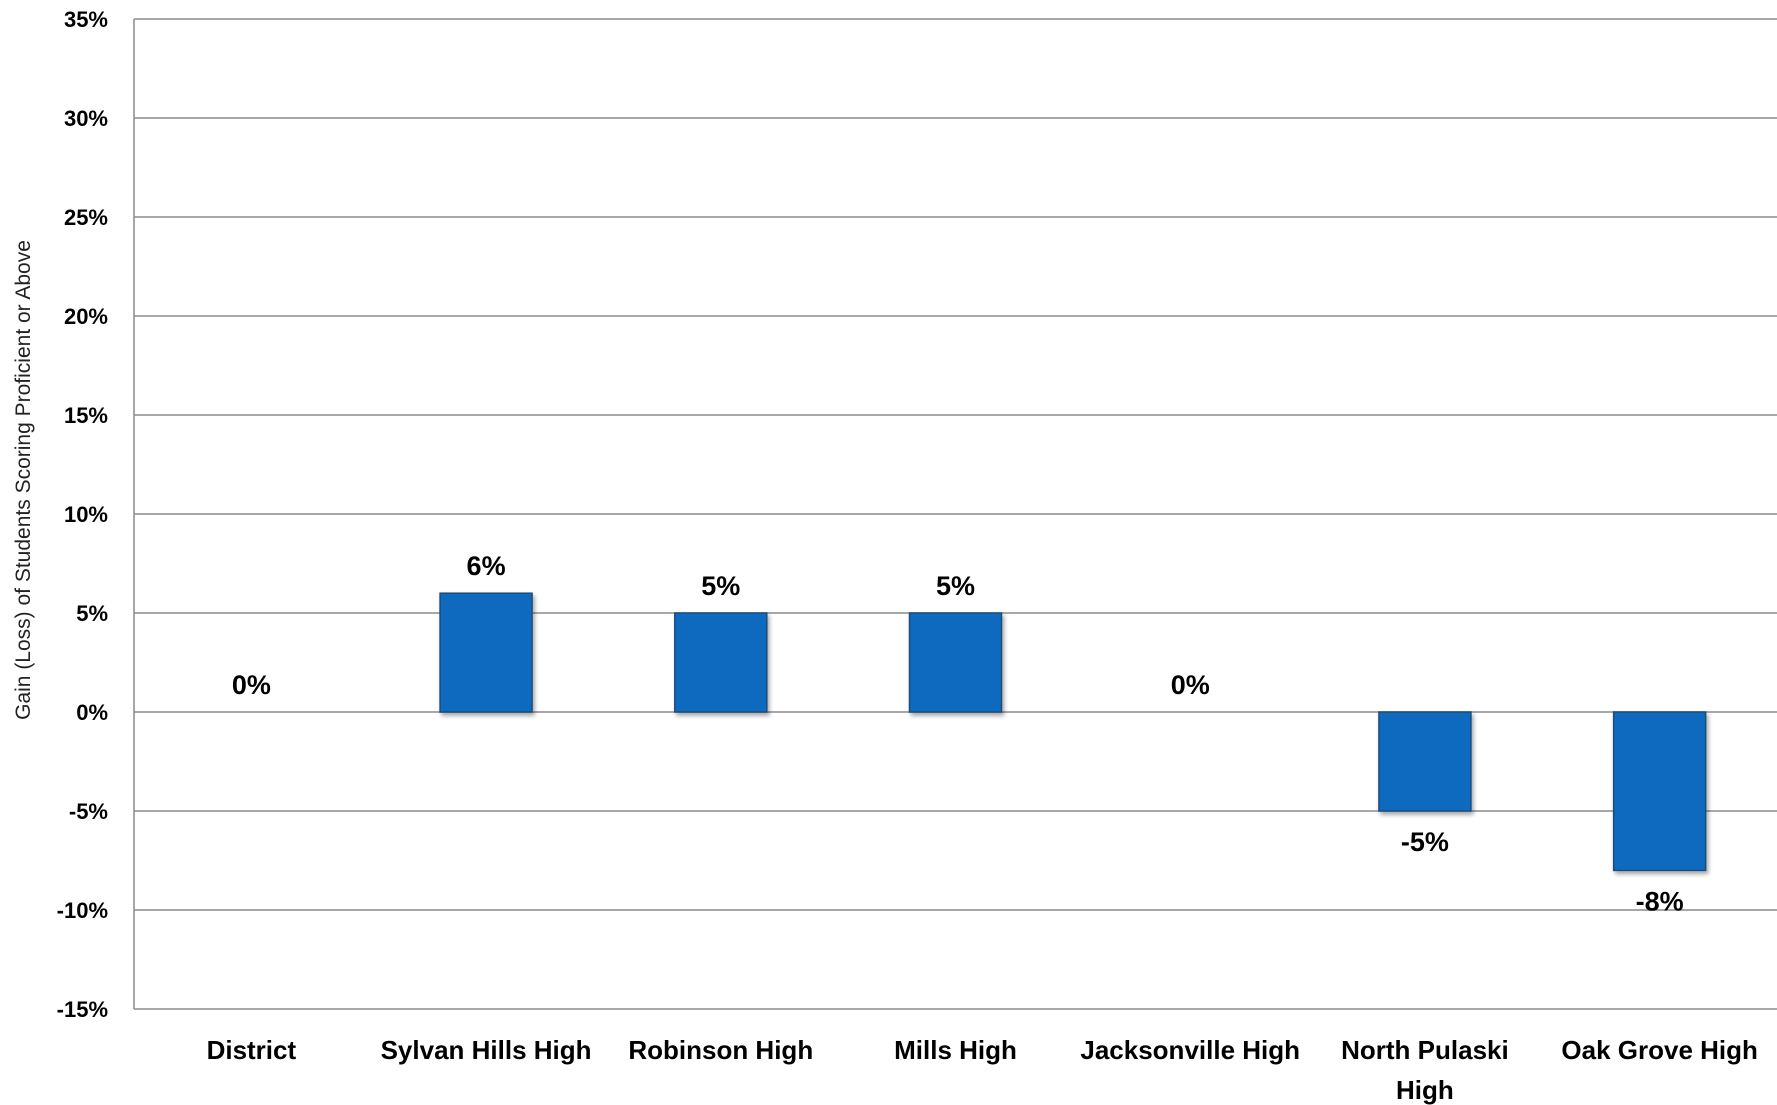 This screenshot has height=1105, width=1777. I want to click on y-tick-label: -5%, so click(88, 811).